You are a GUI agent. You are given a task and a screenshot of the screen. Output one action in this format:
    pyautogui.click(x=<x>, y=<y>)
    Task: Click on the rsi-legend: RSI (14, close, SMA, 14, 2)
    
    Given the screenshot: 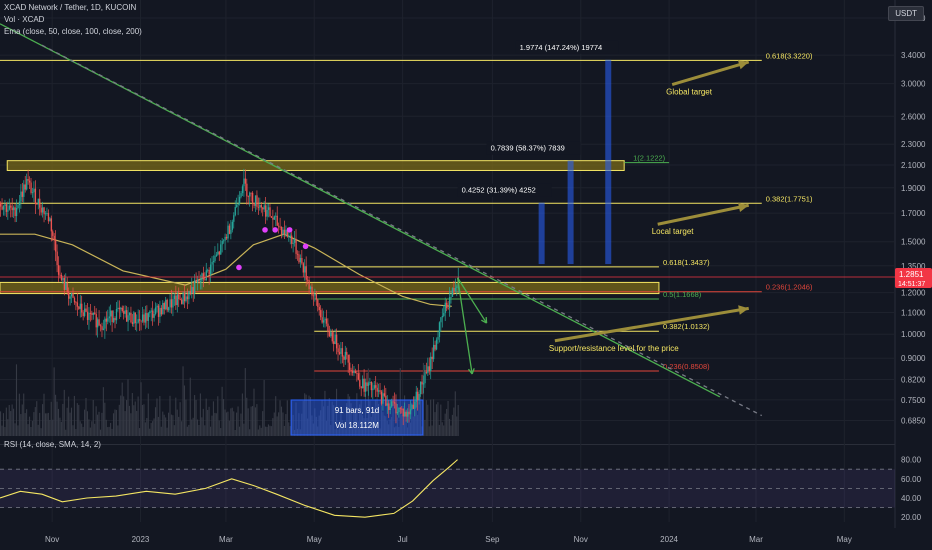 What is the action you would take?
    pyautogui.click(x=52, y=444)
    